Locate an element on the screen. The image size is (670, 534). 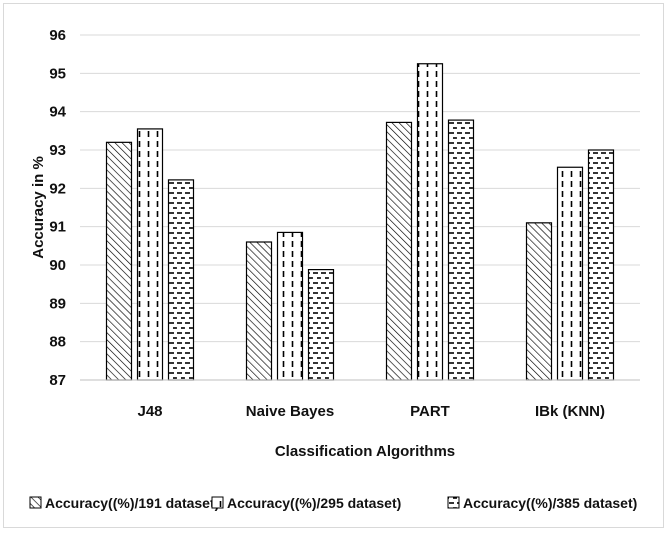
y-tick-label: 87 is located at coordinates (57, 380).